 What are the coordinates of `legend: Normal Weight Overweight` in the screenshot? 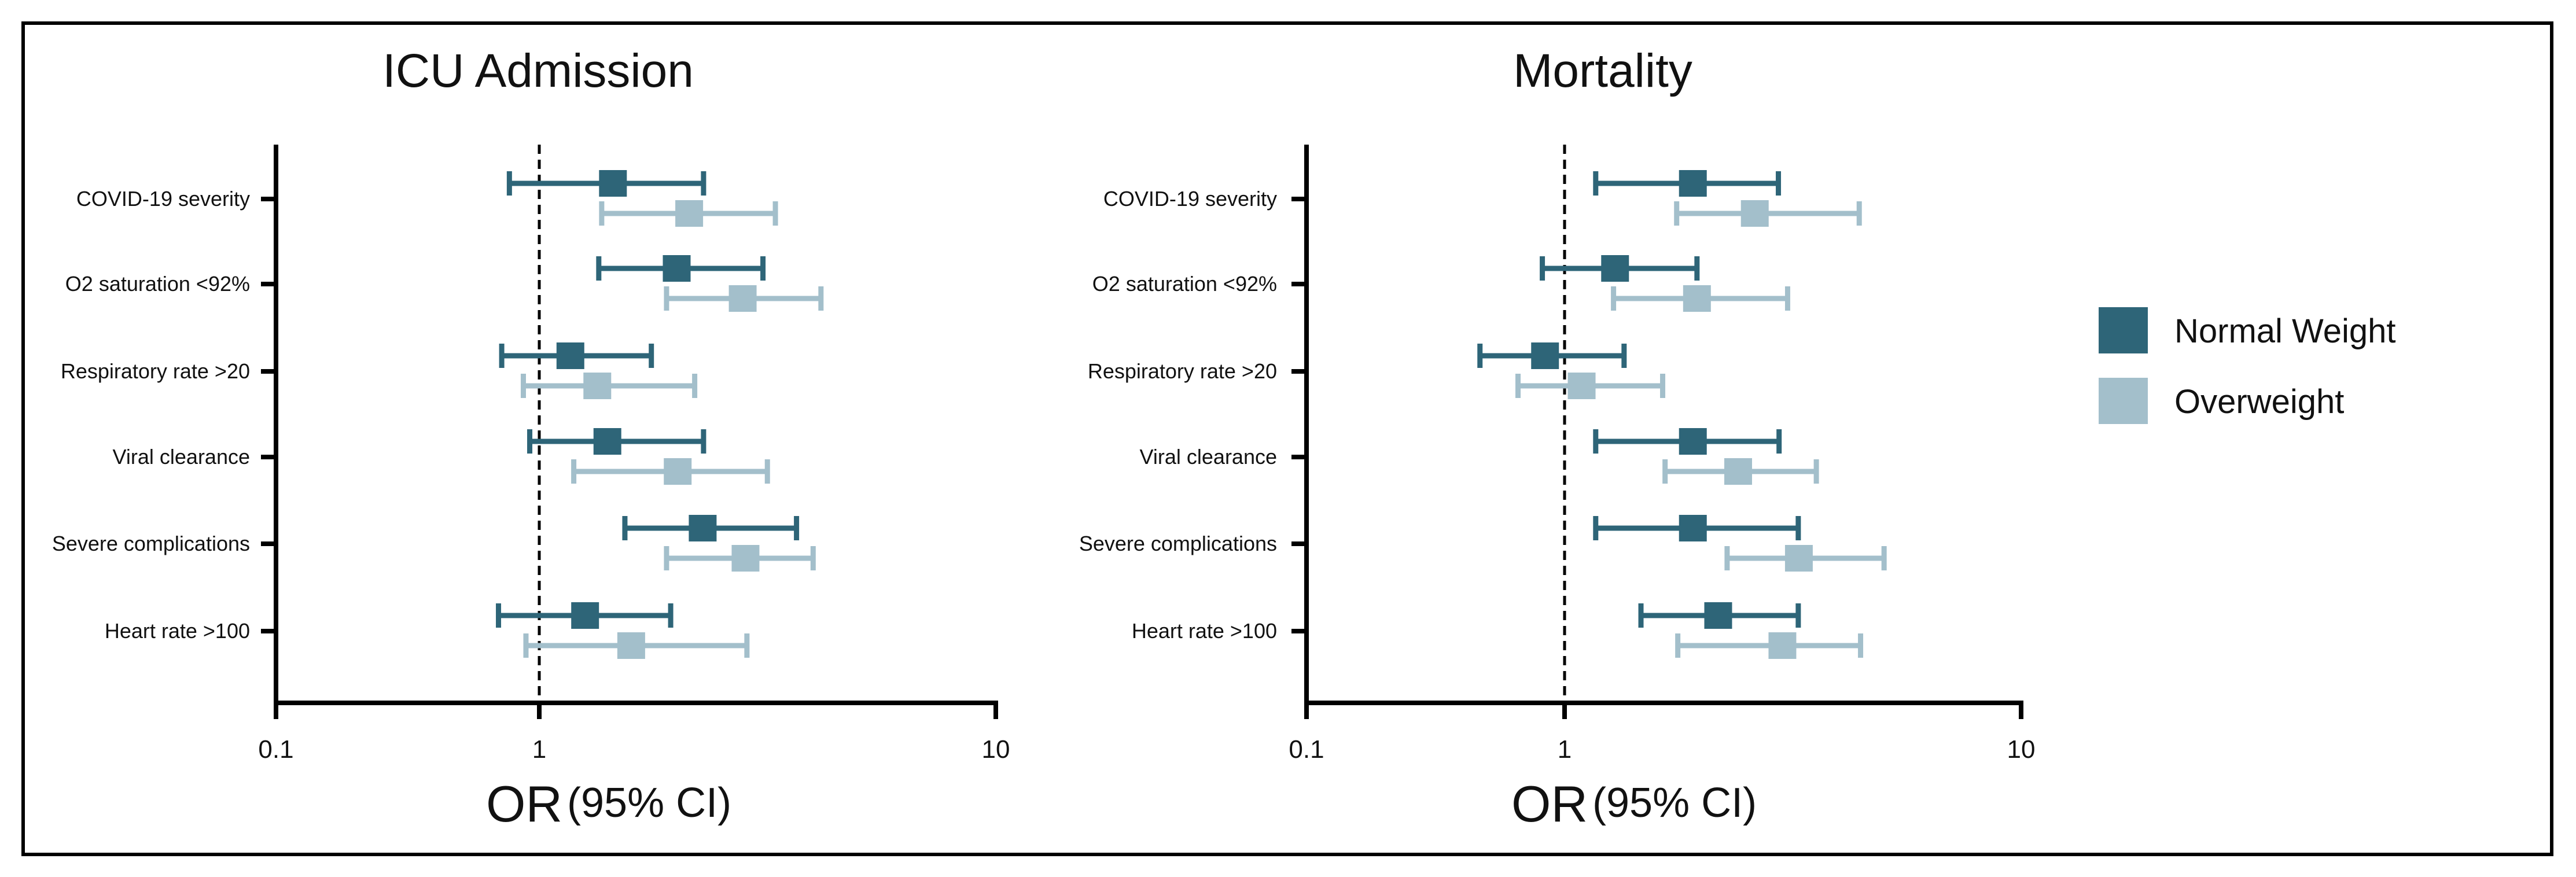 It's located at (2247, 366).